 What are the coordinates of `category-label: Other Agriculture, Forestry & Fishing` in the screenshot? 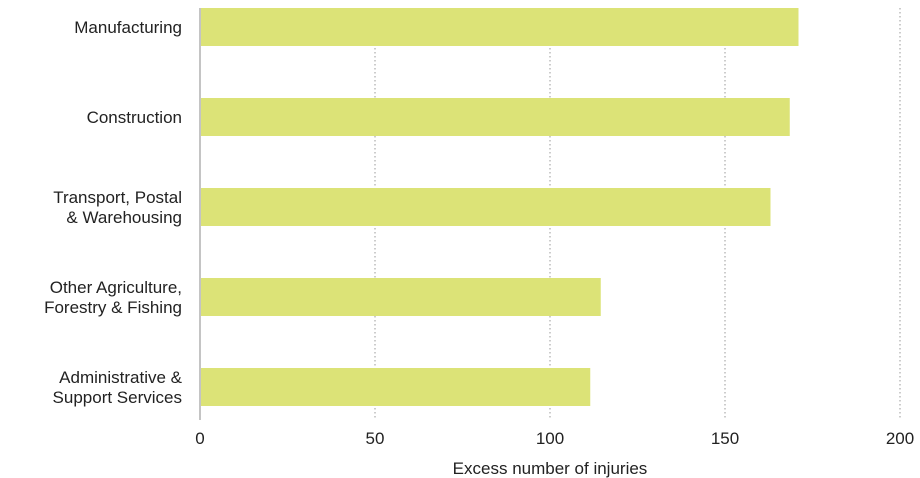 It's located at (113, 297).